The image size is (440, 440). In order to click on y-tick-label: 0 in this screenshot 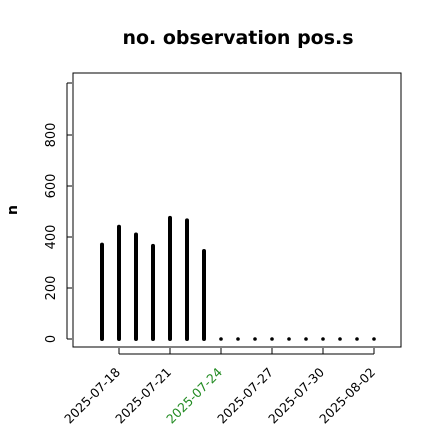, I will do `click(51, 339)`.